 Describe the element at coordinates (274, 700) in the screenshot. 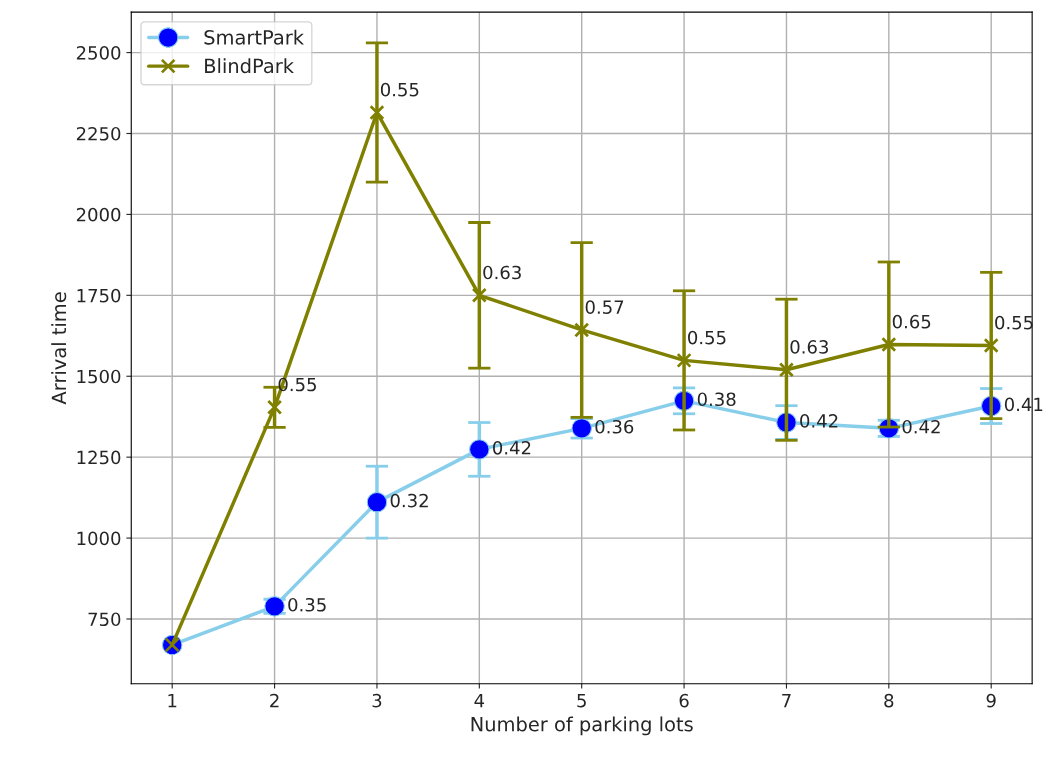

I see `x-tick-label: 2` at that location.